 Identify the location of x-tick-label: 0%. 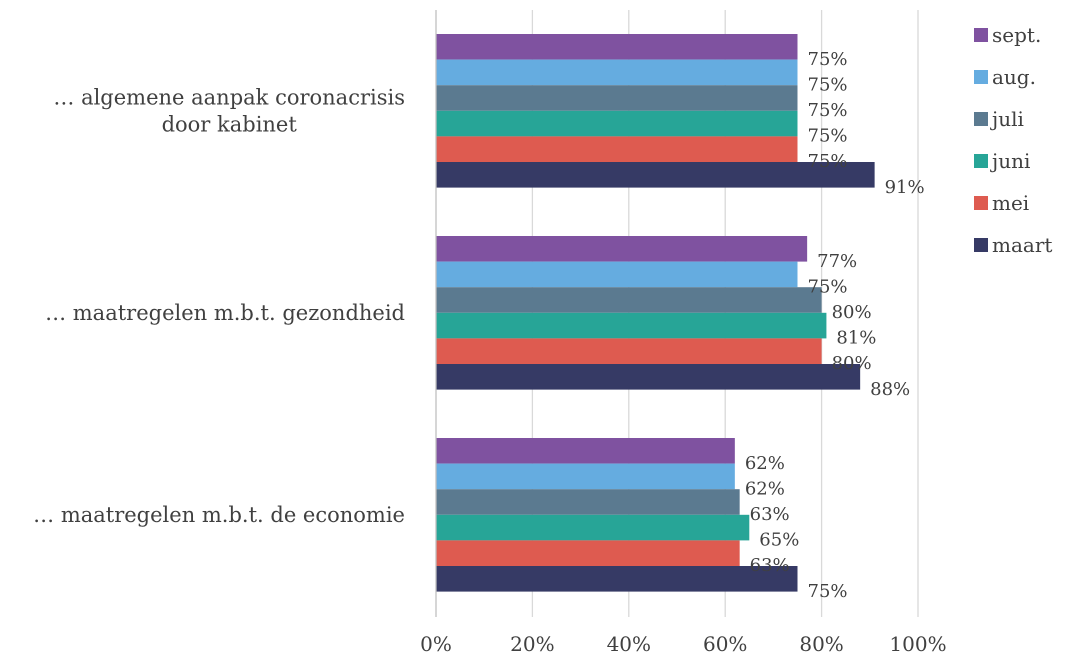
(436, 644).